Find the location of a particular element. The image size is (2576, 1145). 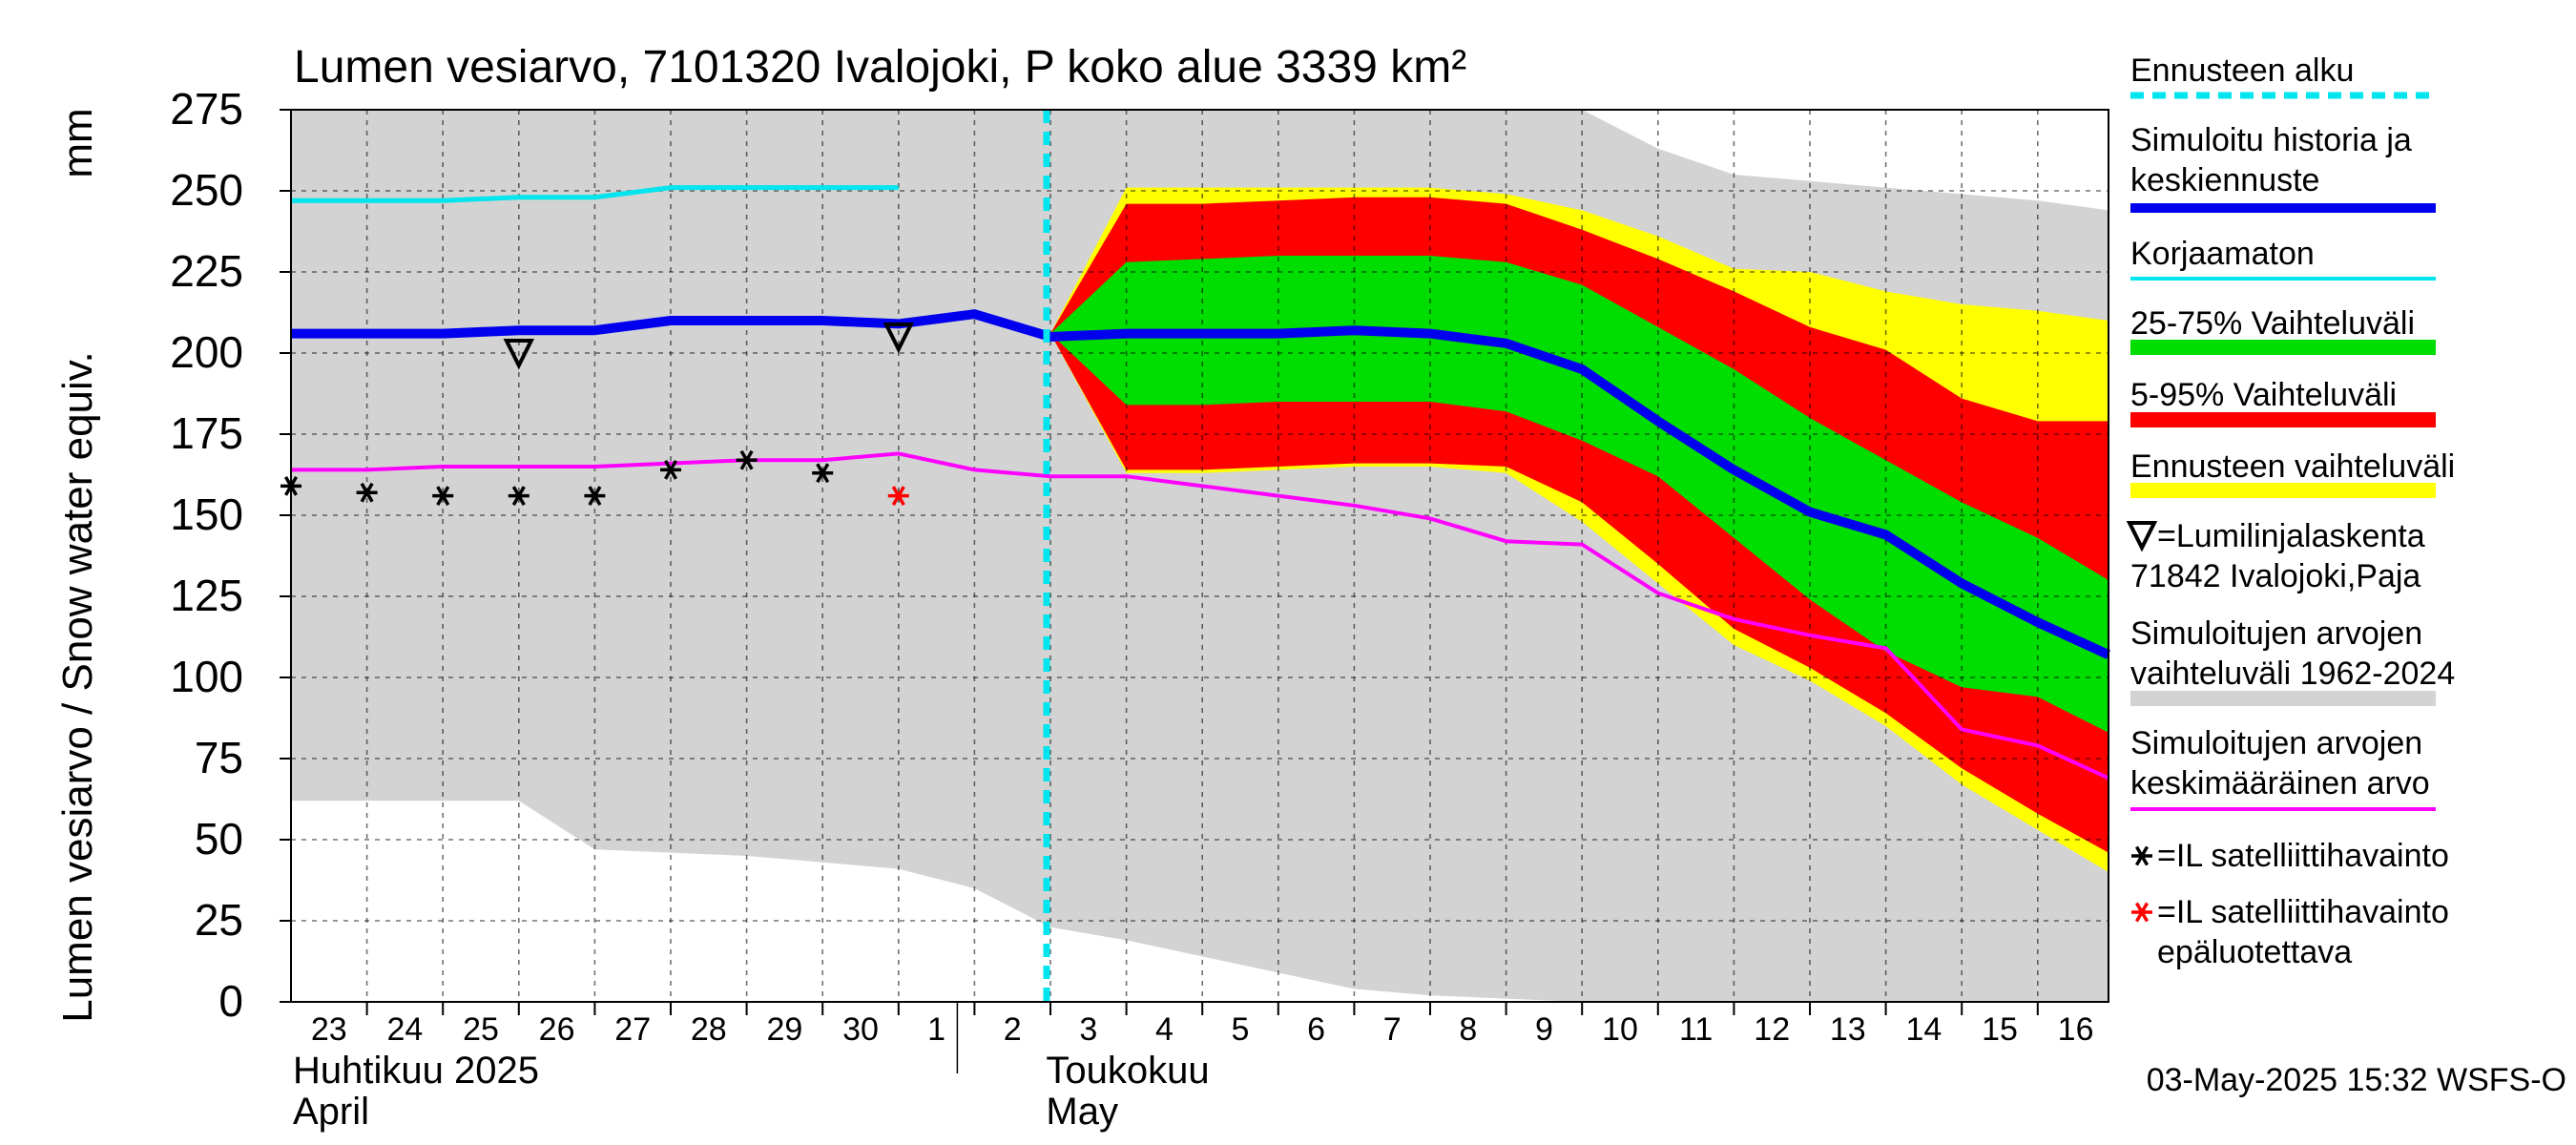

legend-label: =Lumilinjalaskenta 71842 Ivalojoki,Paja is located at coordinates (2277, 556).